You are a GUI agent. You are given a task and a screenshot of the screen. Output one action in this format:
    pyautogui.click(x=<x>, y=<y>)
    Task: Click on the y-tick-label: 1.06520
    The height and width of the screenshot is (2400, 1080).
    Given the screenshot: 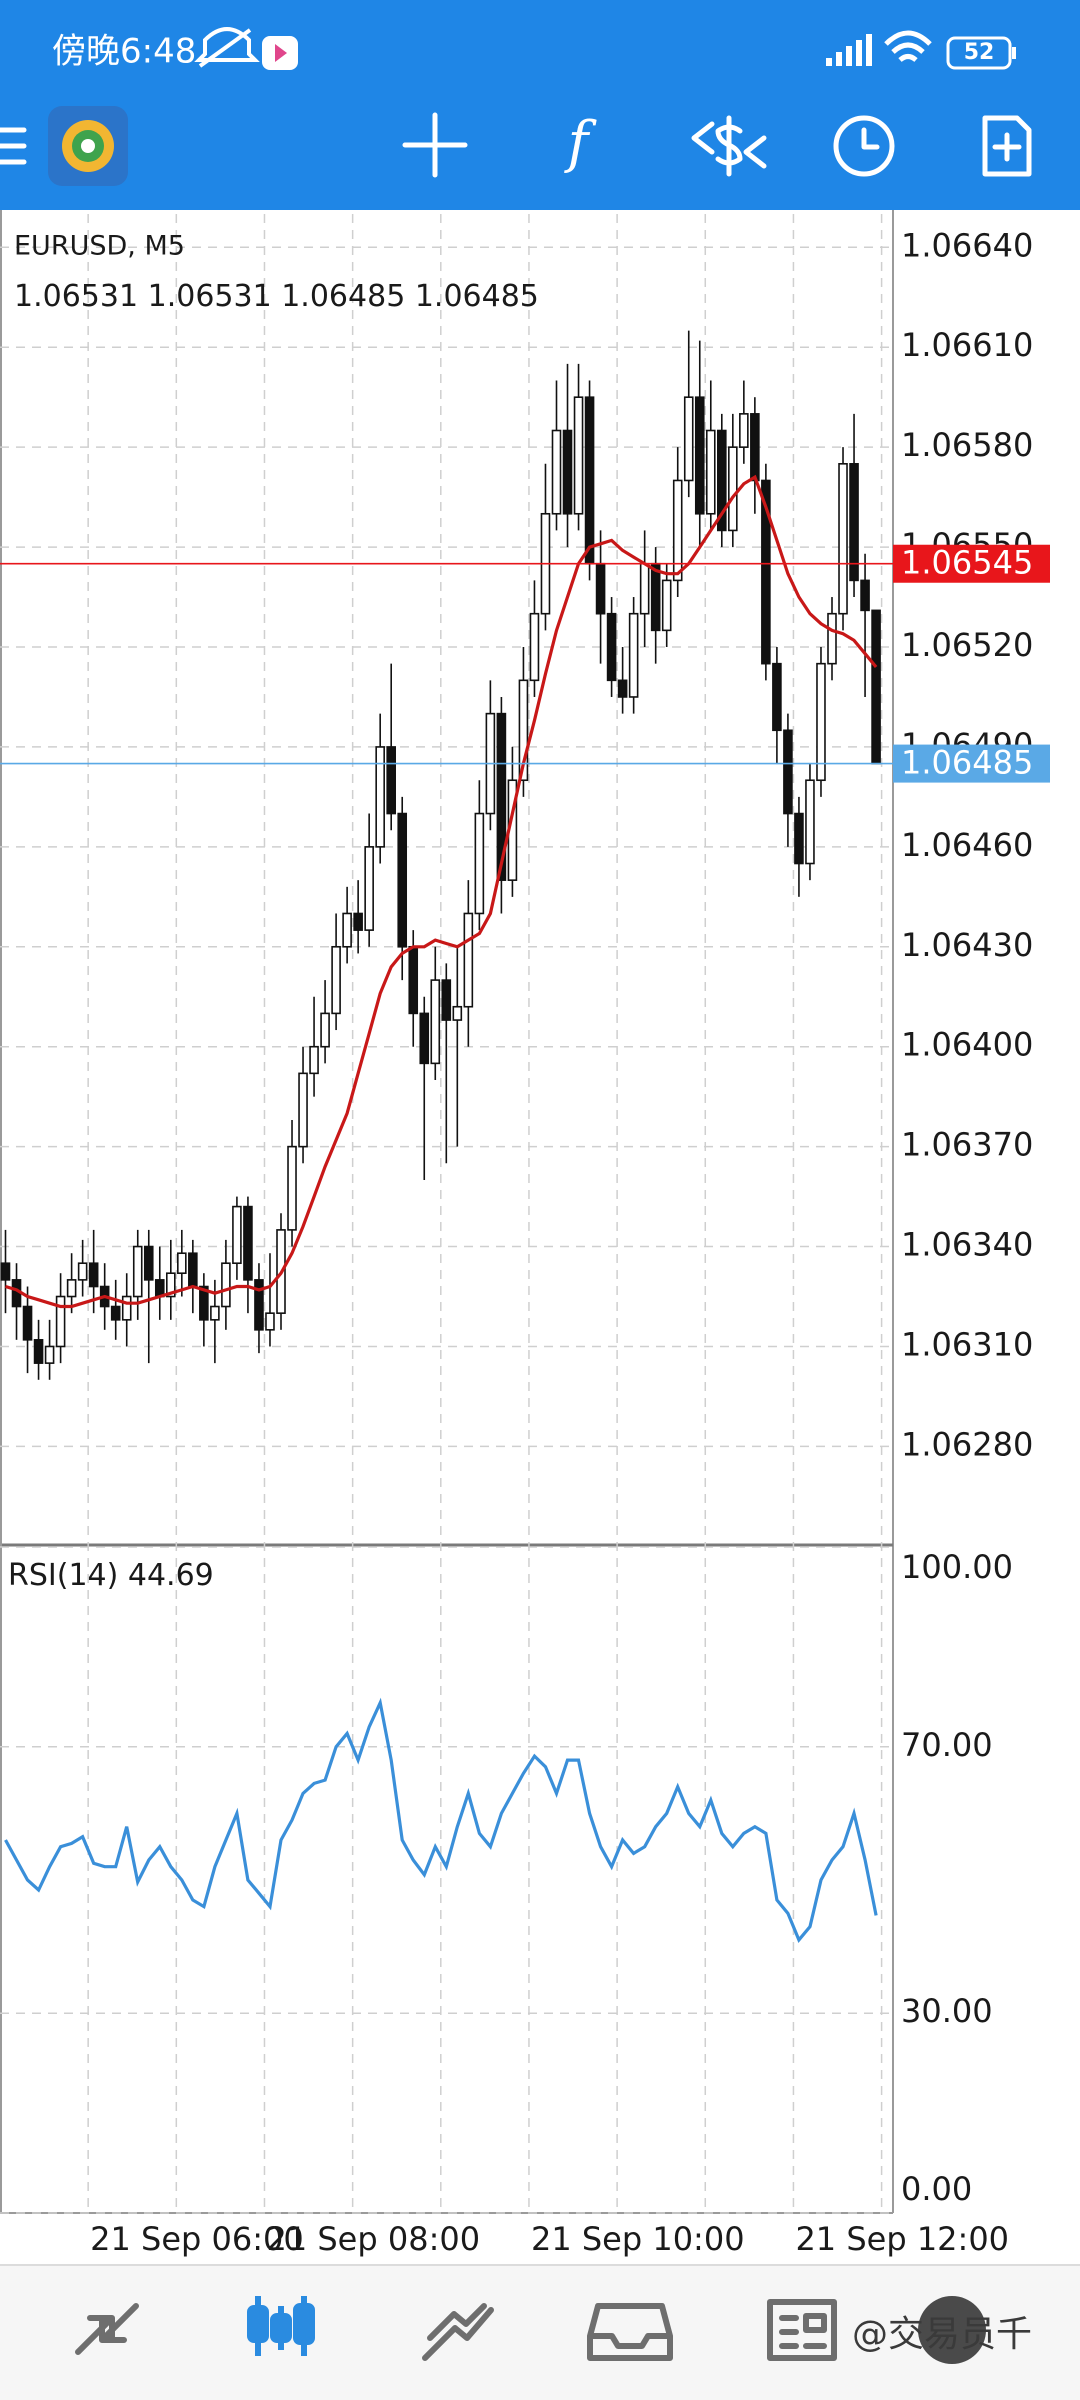 What is the action you would take?
    pyautogui.click(x=967, y=645)
    